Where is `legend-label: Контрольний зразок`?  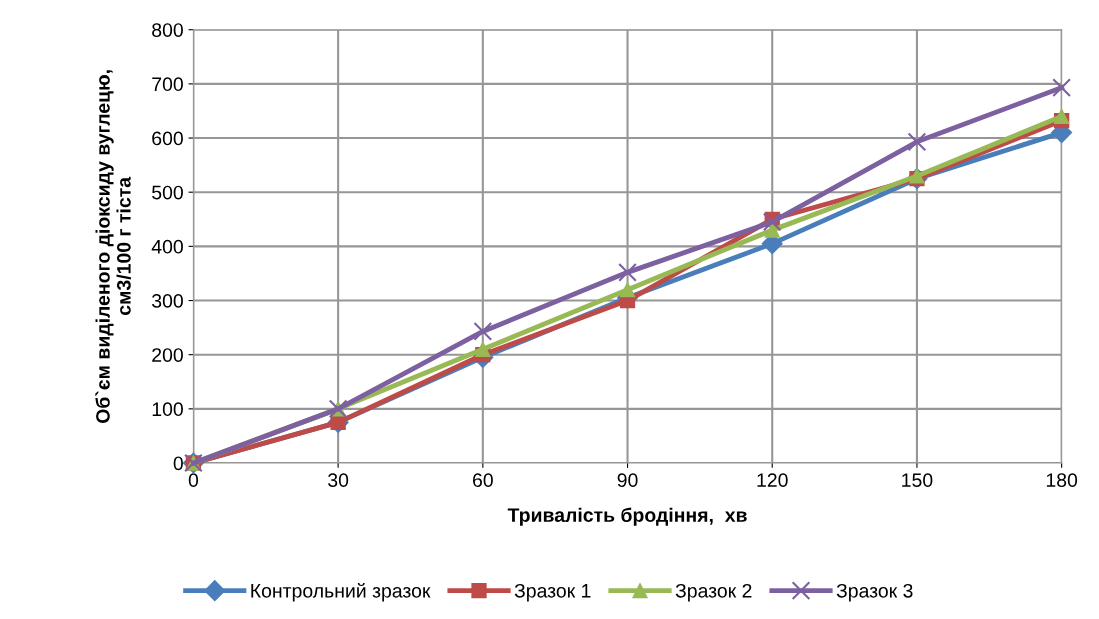 legend-label: Контрольний зразок is located at coordinates (341, 592).